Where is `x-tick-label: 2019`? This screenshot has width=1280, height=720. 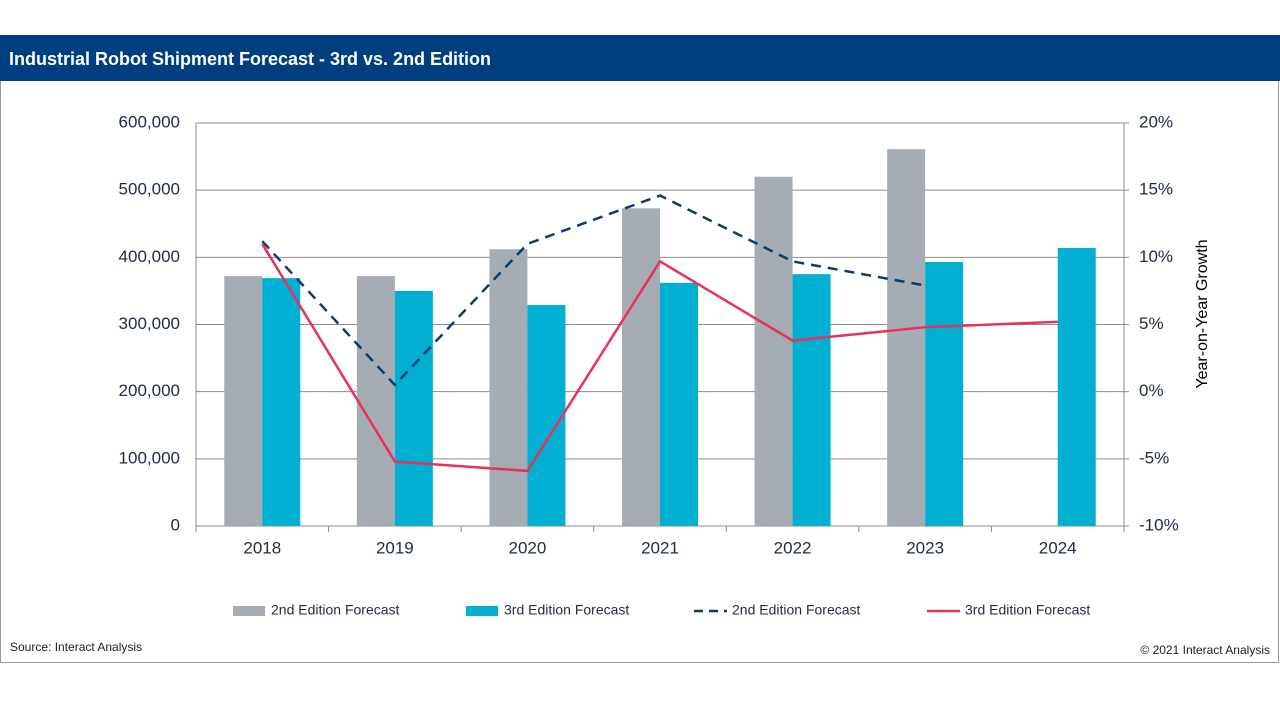 x-tick-label: 2019 is located at coordinates (395, 547).